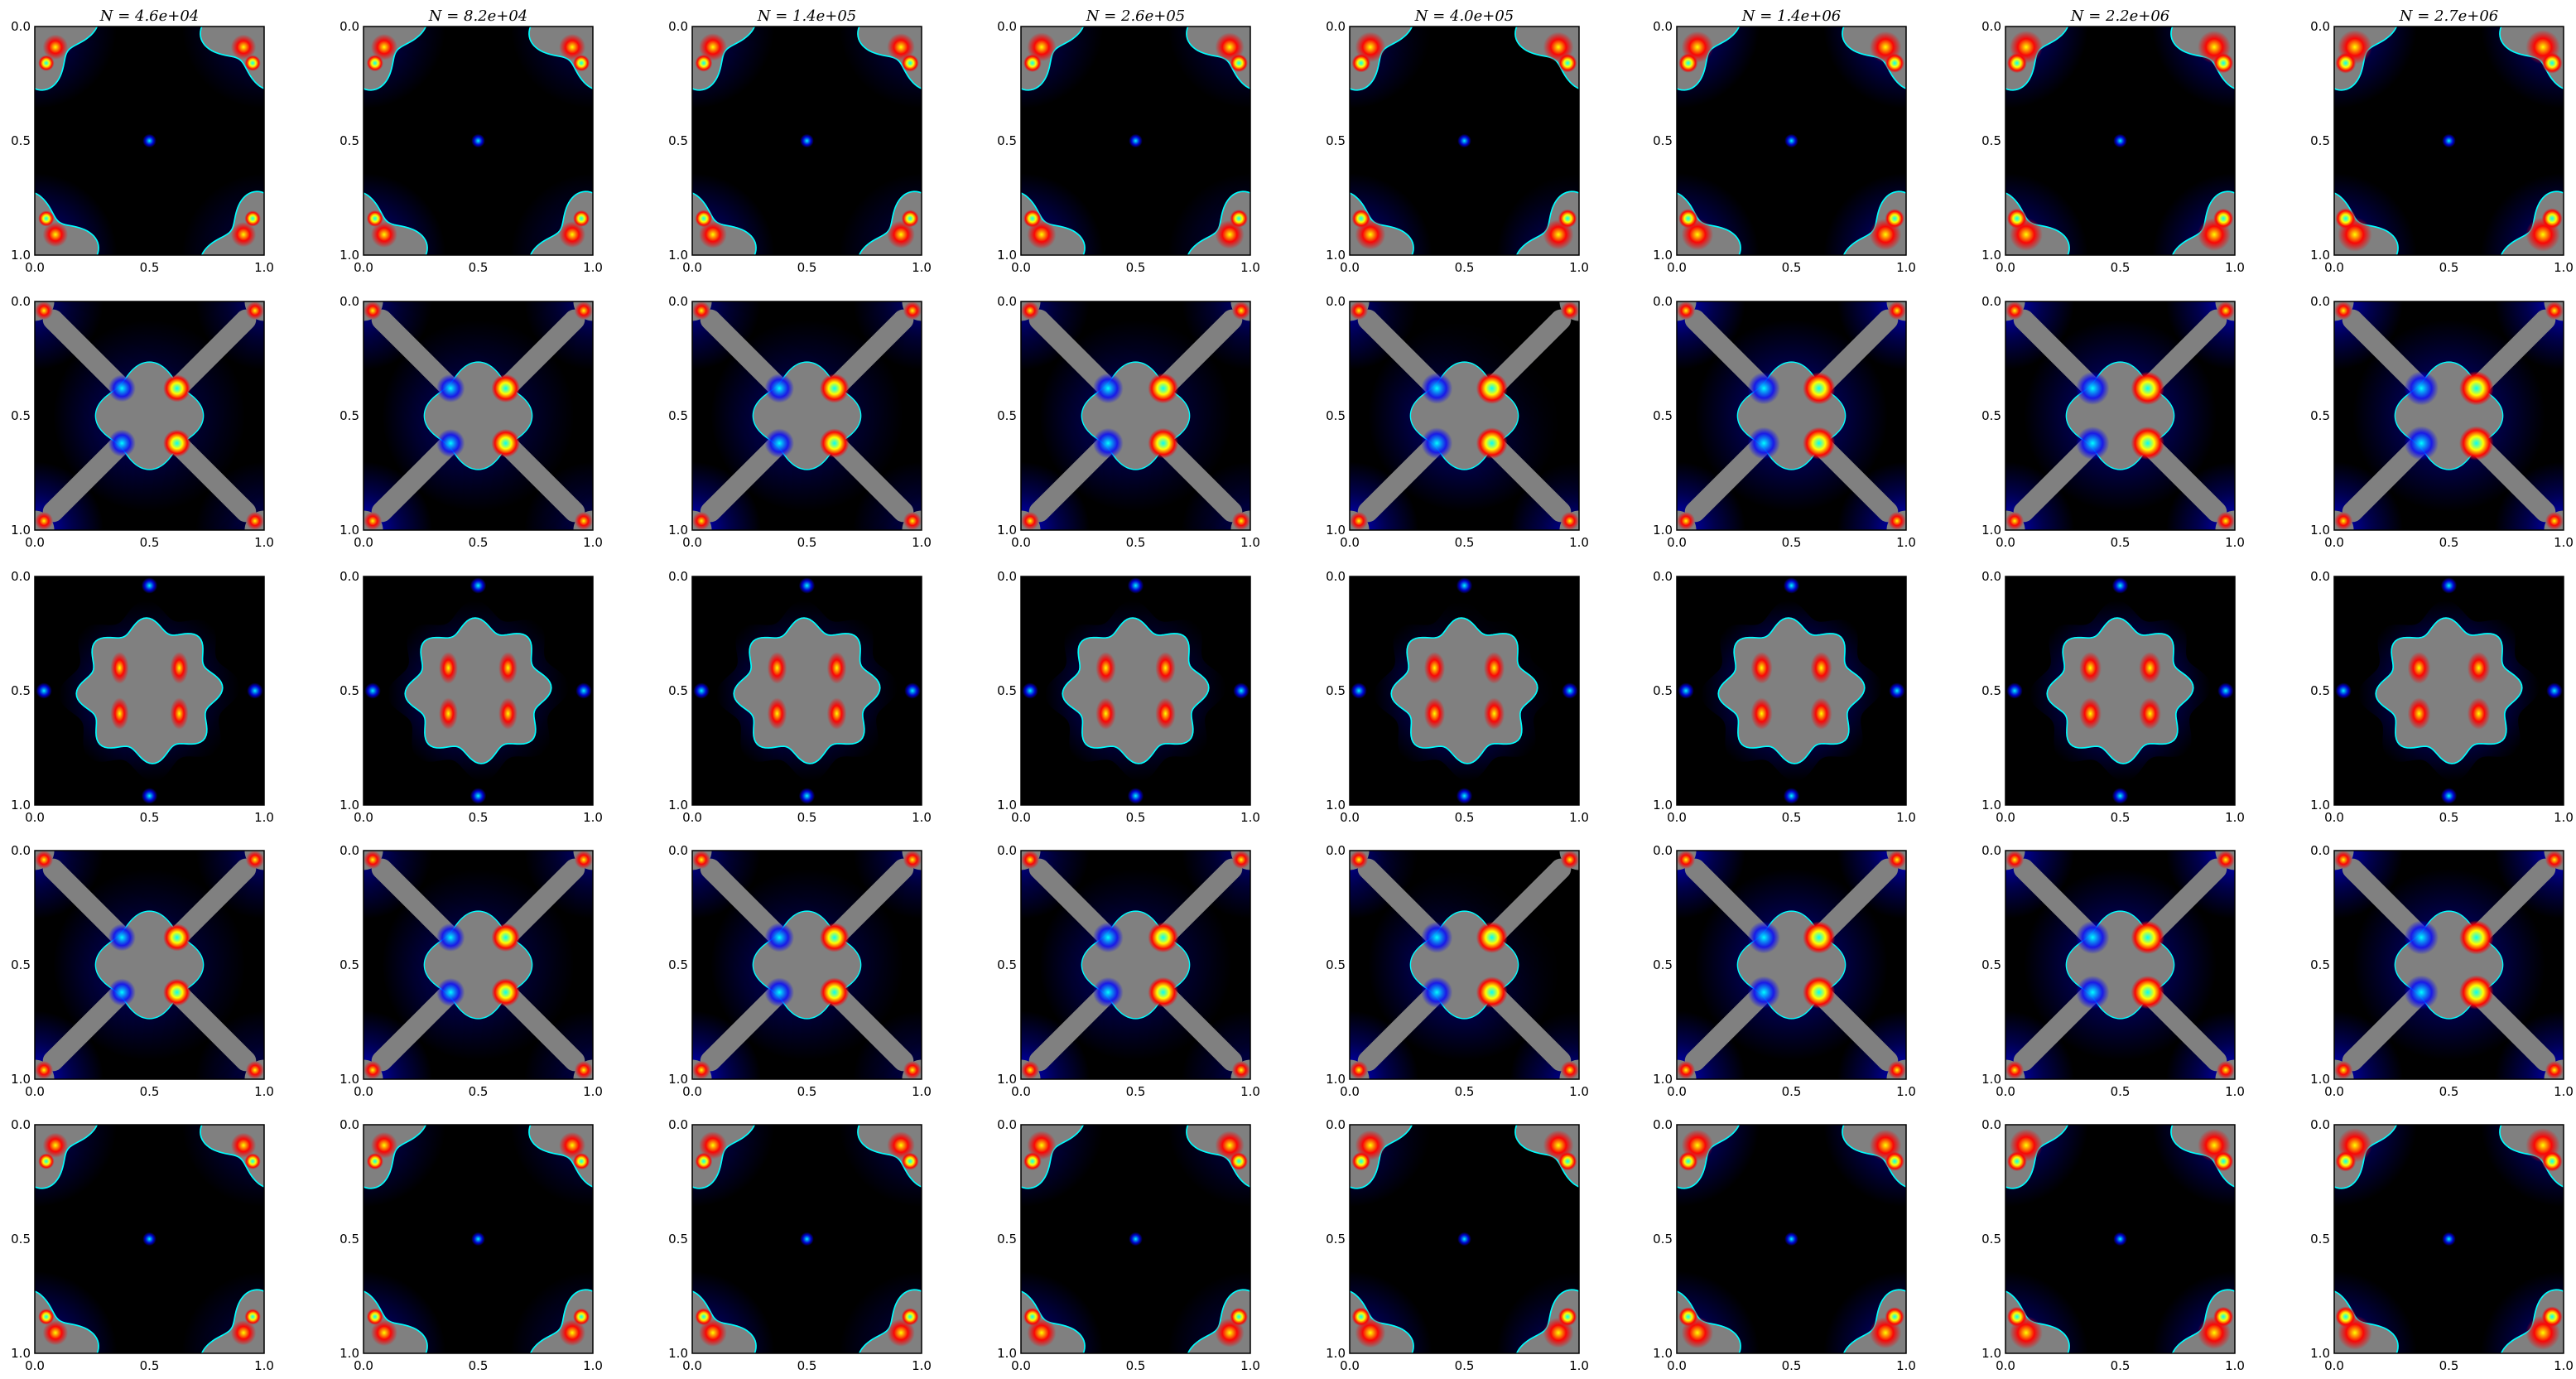 The height and width of the screenshot is (1379, 2576). Describe the element at coordinates (1784, 971) in the screenshot. I see `panel-r4-c6: 0.0 0.0 0.5 0.5 1.0 1.0` at that location.